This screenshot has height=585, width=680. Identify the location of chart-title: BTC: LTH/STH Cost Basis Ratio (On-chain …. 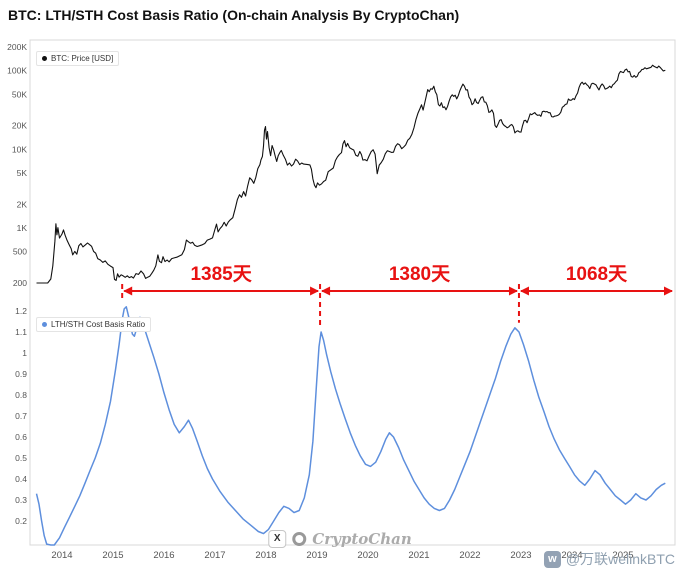
(234, 15).